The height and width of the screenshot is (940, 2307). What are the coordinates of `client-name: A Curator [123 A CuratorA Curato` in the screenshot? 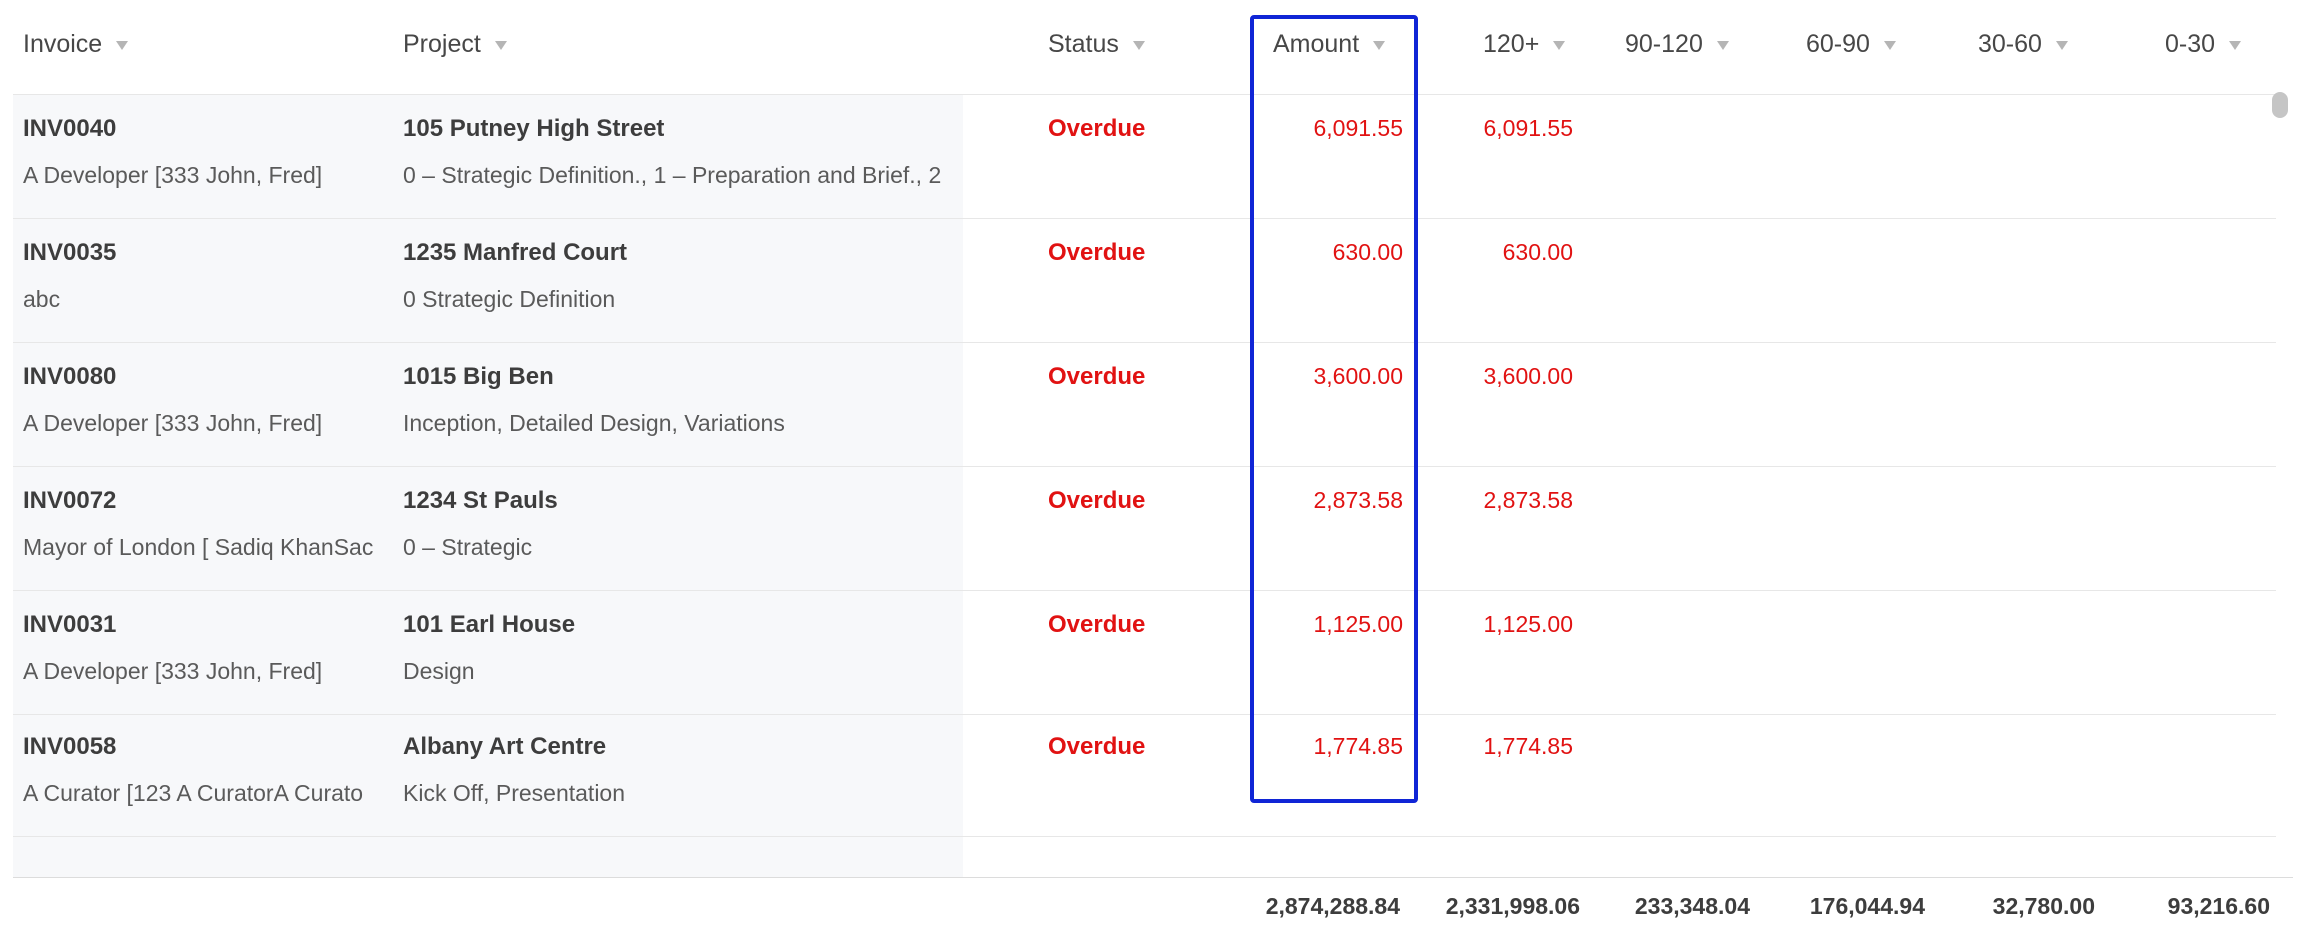 It's located at (193, 793).